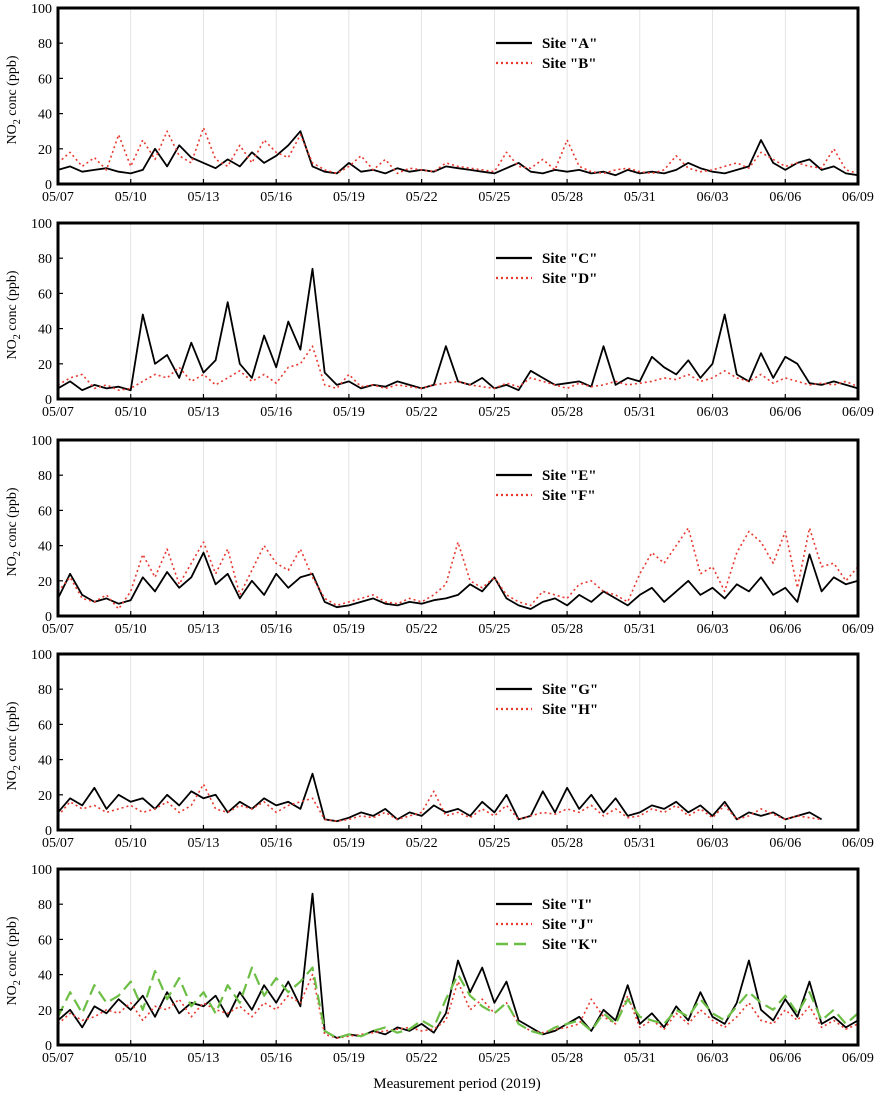 The width and height of the screenshot is (876, 1094). Describe the element at coordinates (569, 44) in the screenshot. I see `legend-label: Site "A"` at that location.